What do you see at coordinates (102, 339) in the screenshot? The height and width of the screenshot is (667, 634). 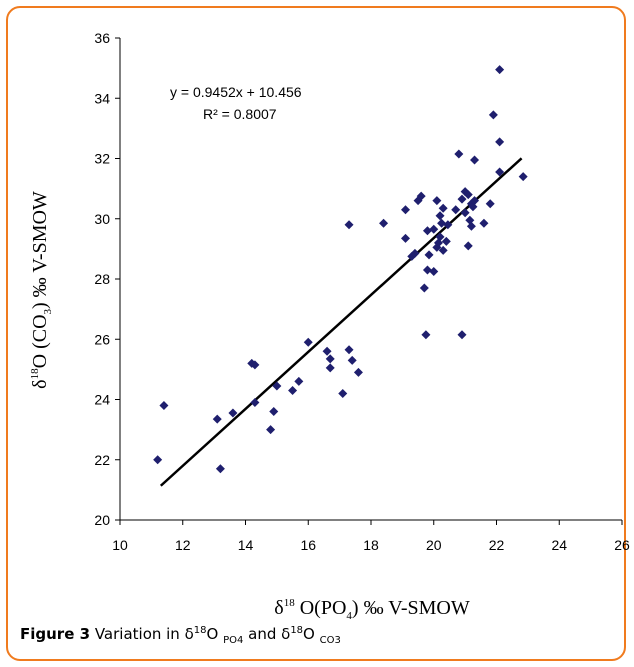 I see `y-tick-label: 26` at bounding box center [102, 339].